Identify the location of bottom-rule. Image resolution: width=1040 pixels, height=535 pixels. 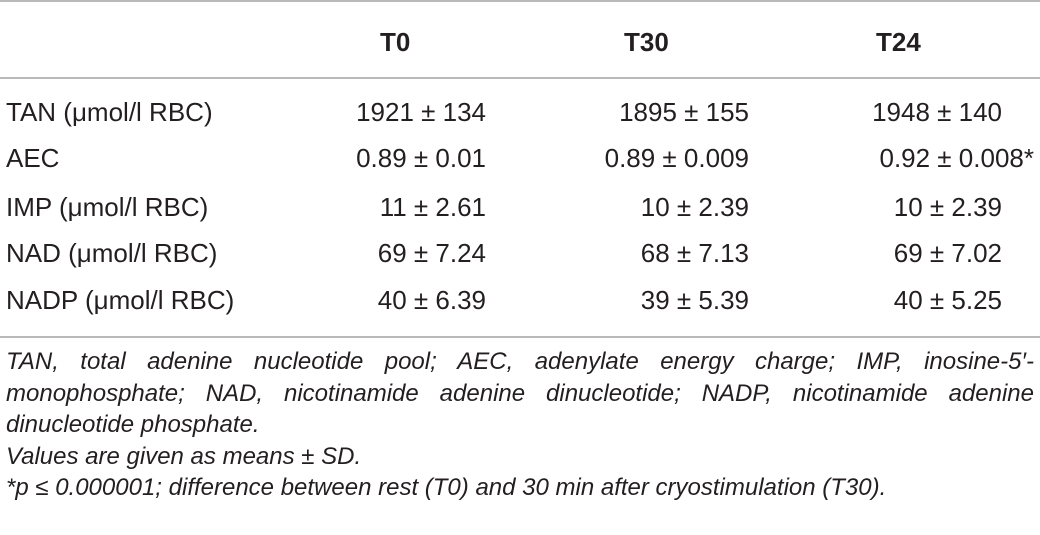
(520, 337).